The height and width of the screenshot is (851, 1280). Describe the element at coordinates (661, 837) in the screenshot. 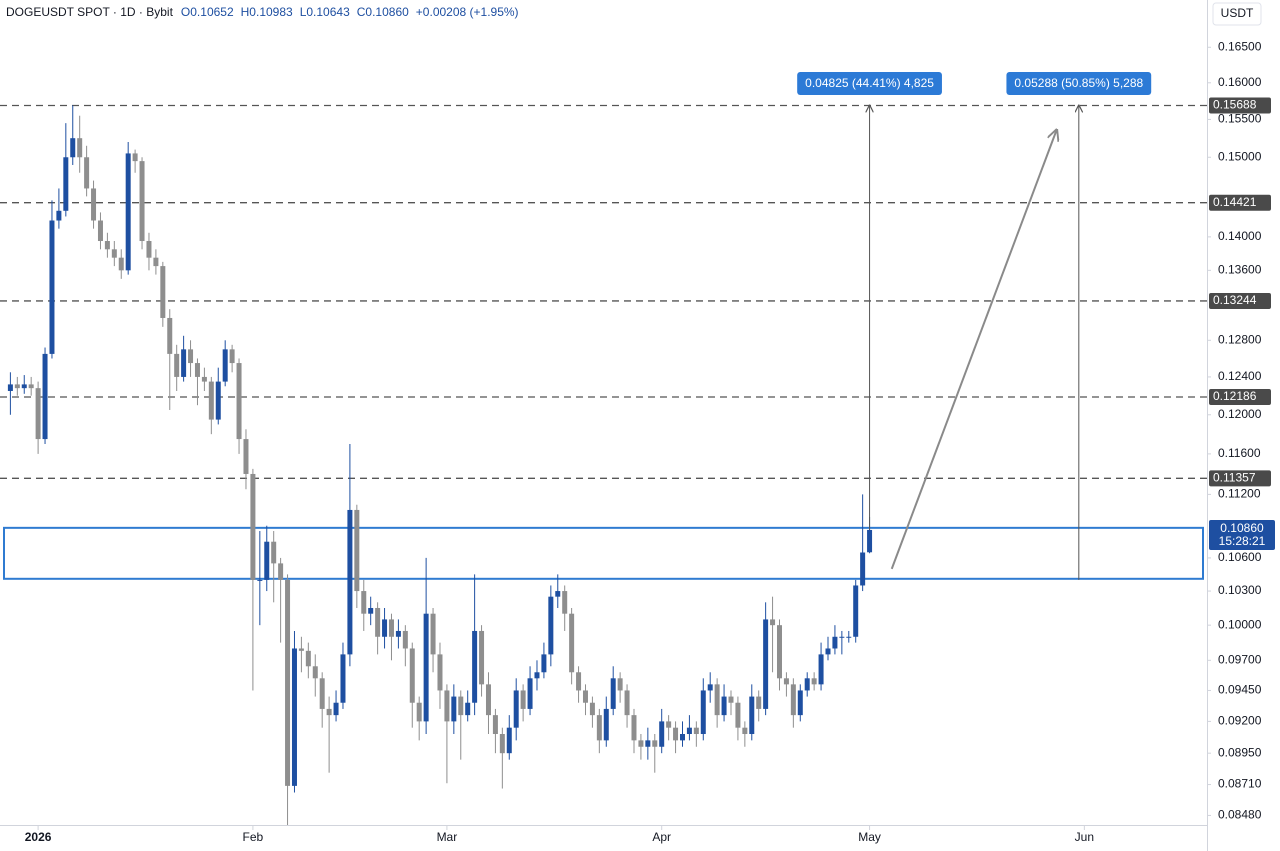

I see `x-tick-label: Apr` at that location.